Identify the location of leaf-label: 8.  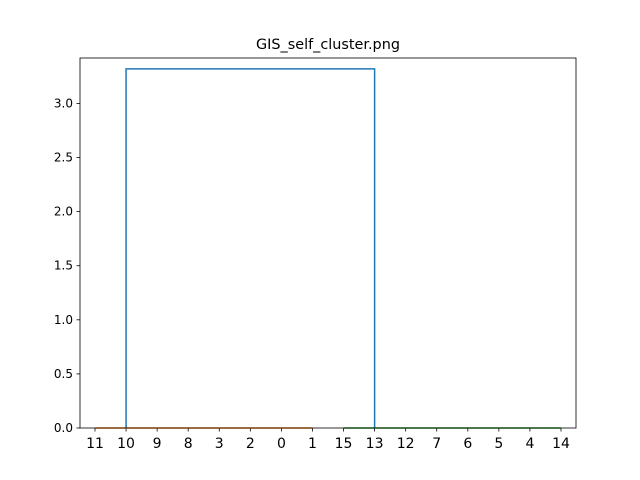
(188, 444).